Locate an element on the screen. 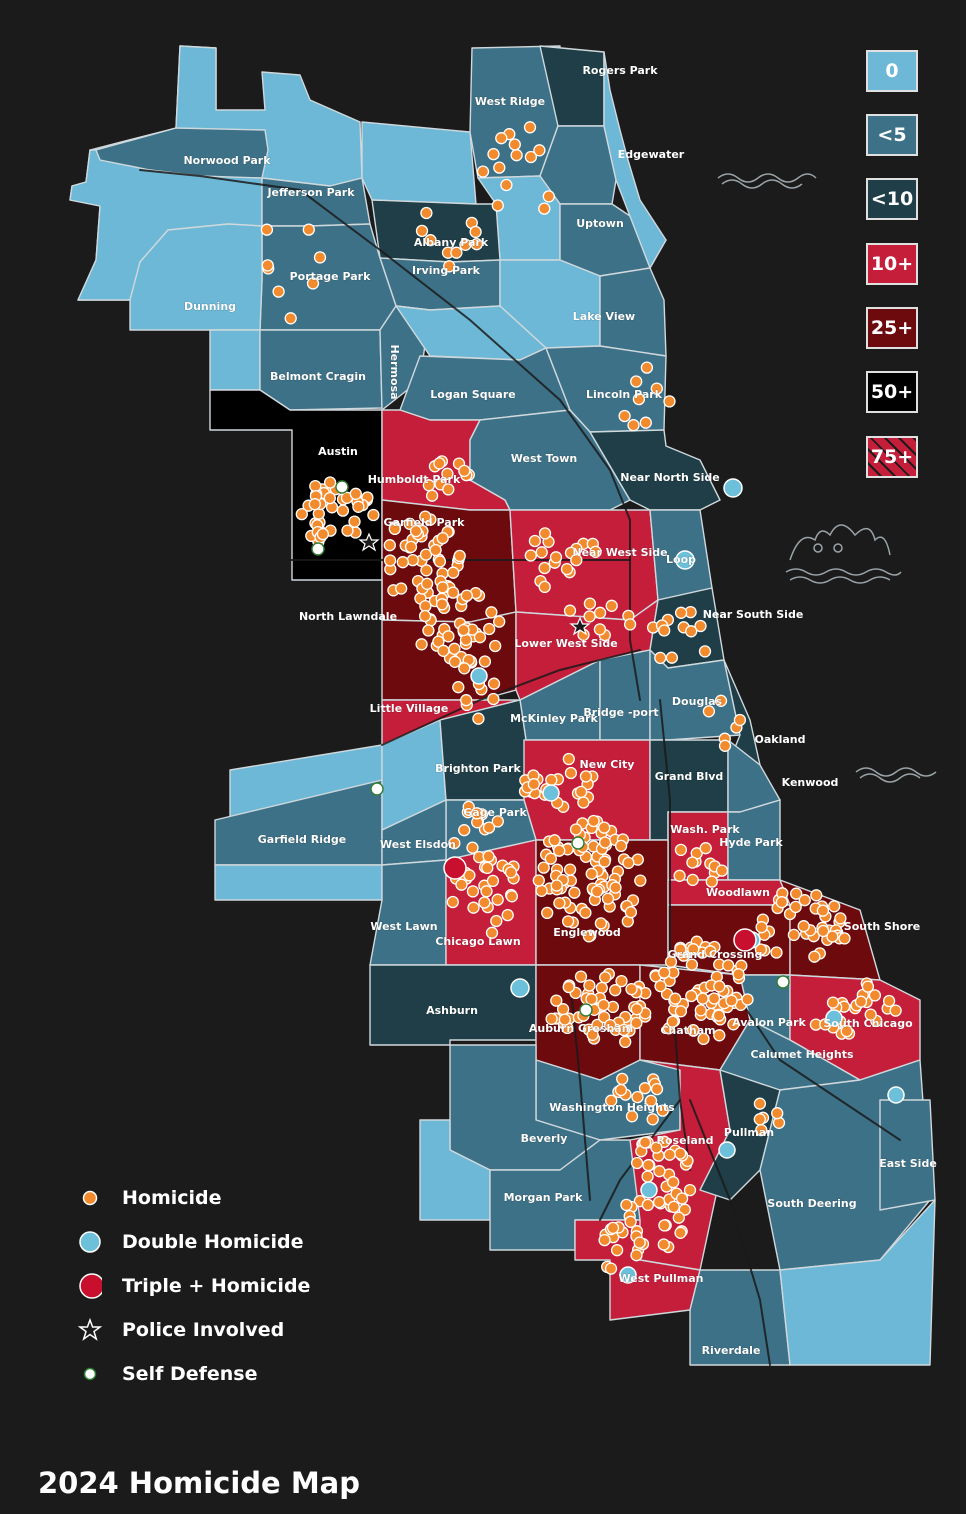  scale-label: <10 is located at coordinates (892, 199).